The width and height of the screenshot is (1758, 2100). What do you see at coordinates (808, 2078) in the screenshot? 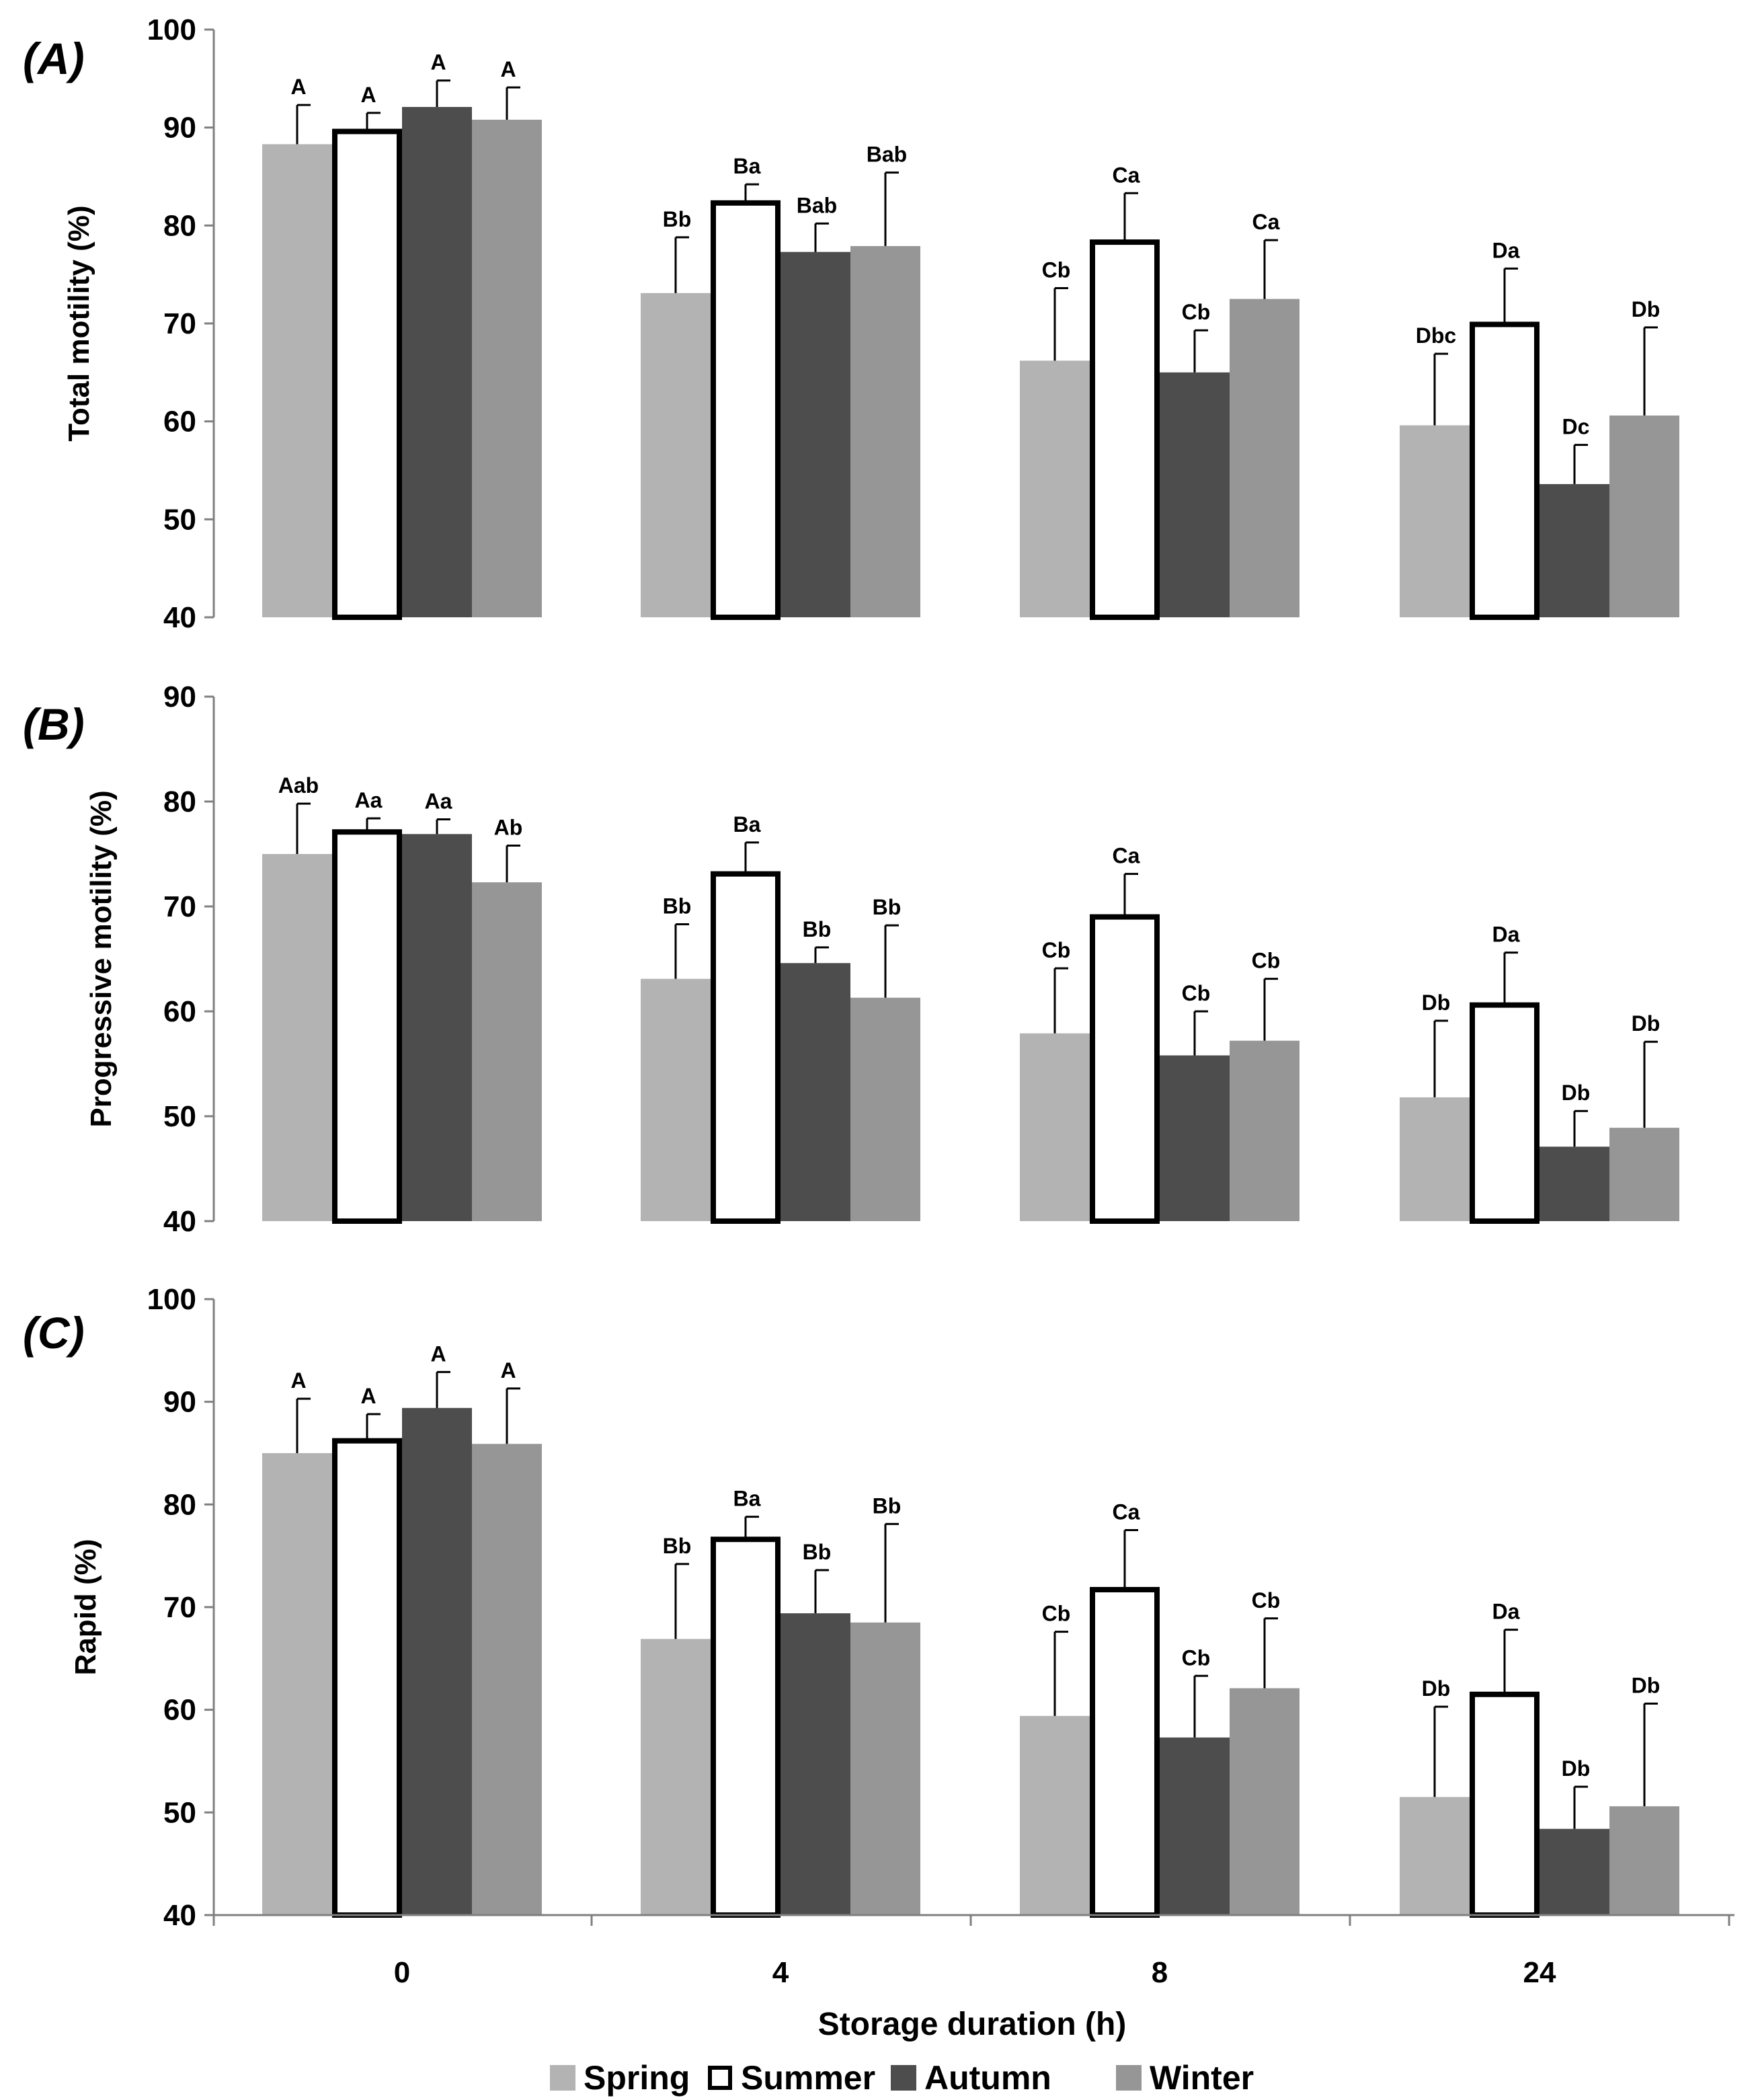
I see `legend-label-summer: Summer` at bounding box center [808, 2078].